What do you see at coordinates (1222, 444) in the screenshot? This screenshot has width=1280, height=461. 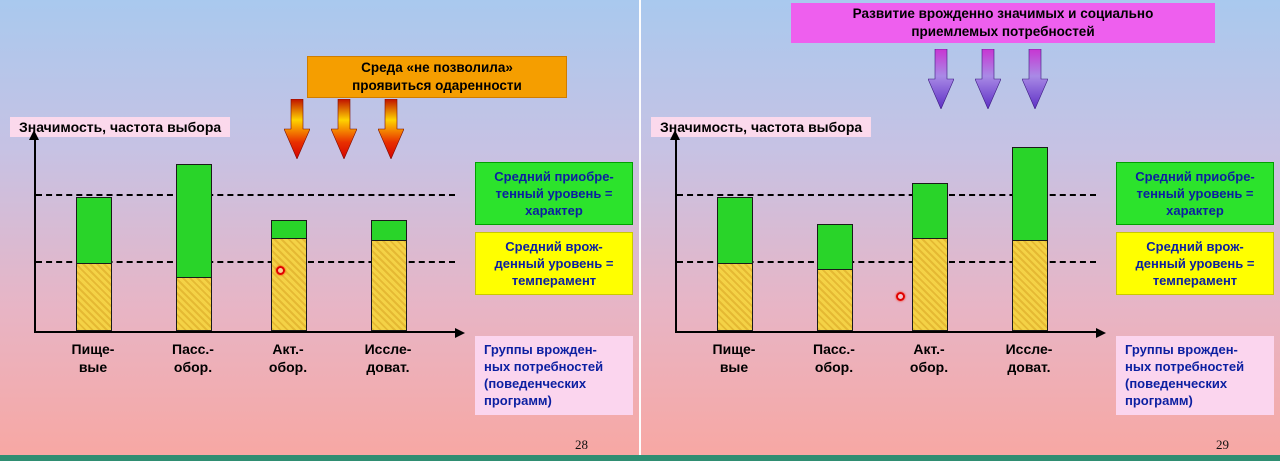 I see `page-number: 29` at bounding box center [1222, 444].